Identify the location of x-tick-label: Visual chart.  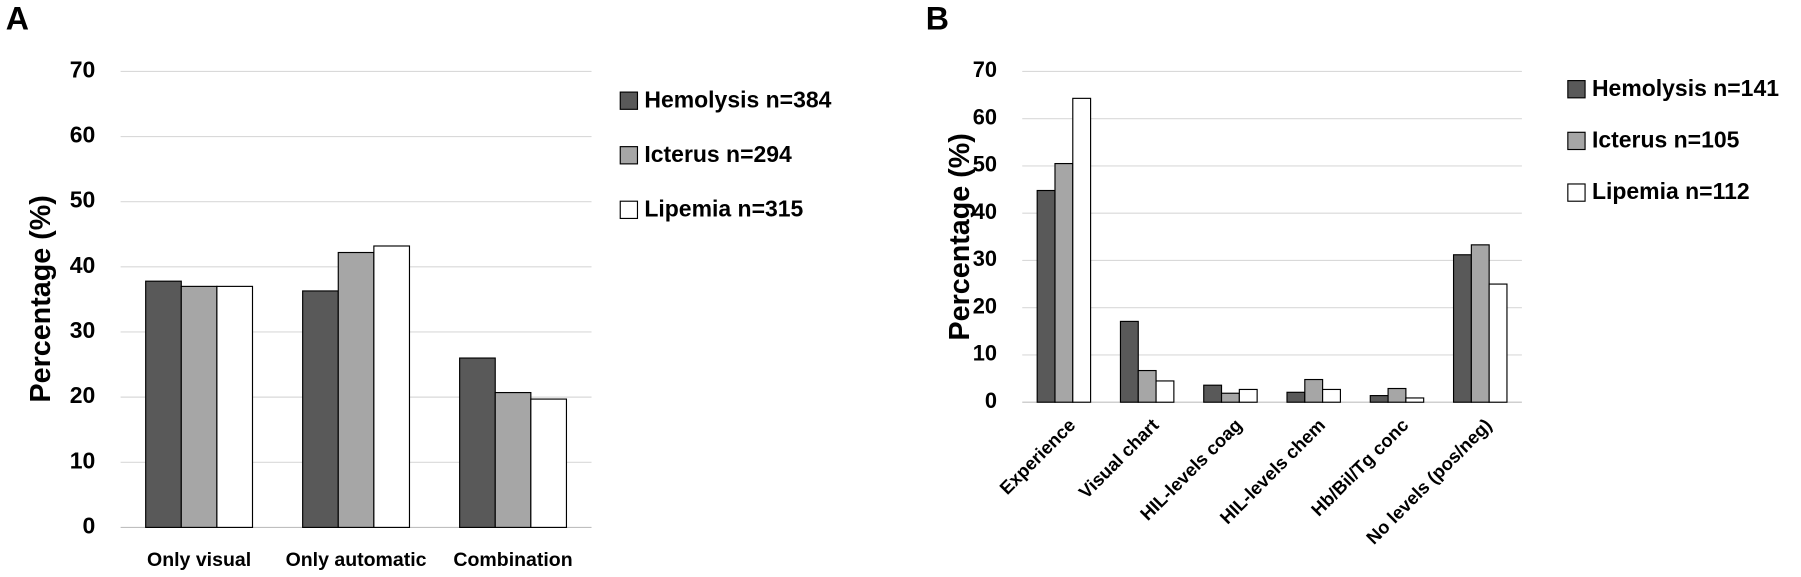
(1118, 458).